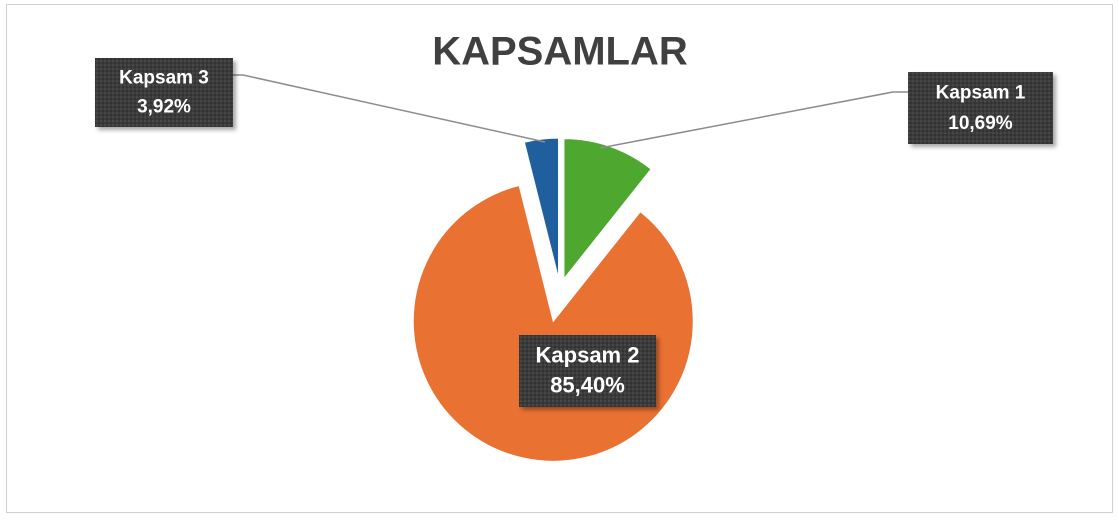  What do you see at coordinates (541, 208) in the screenshot?
I see `pie-slice` at bounding box center [541, 208].